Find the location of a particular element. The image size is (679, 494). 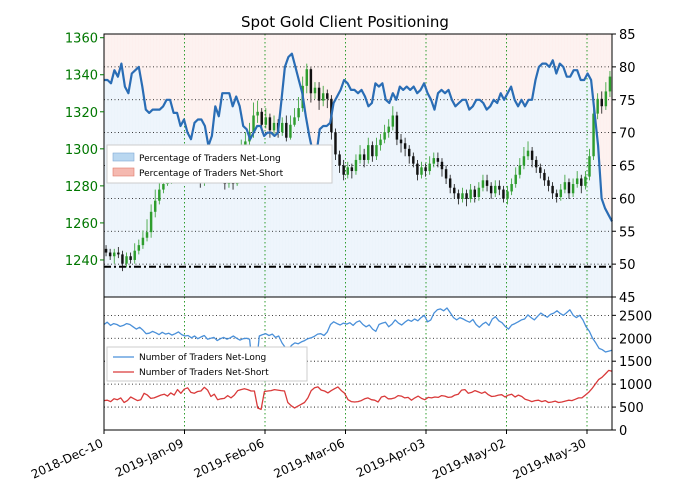

right-tick-label: 2500 is located at coordinates (635, 316).